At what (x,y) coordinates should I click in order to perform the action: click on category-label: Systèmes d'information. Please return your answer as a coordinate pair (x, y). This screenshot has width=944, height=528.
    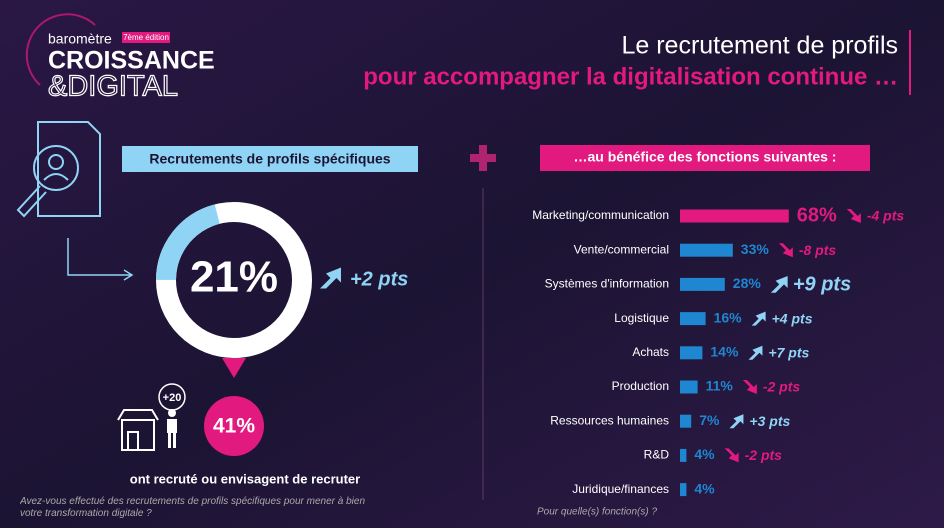
    Looking at the image, I should click on (607, 284).